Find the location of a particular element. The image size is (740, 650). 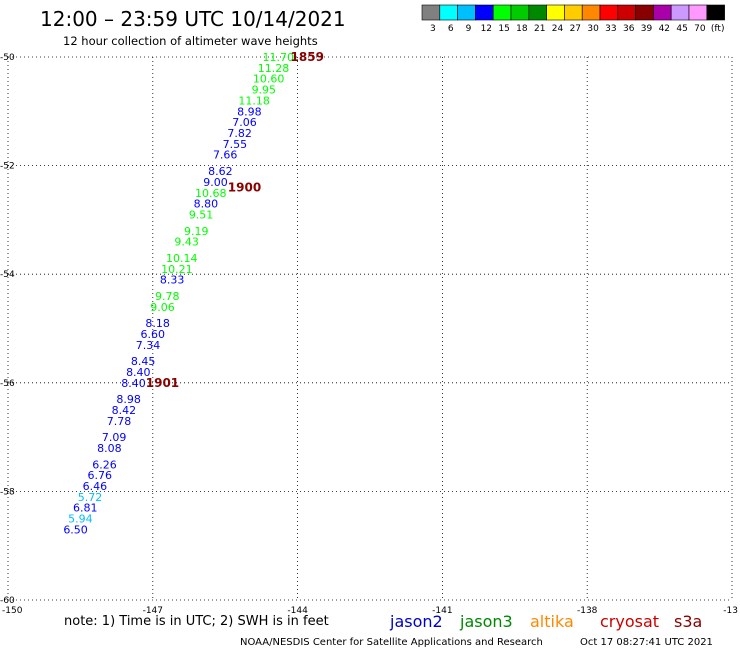

y-tick-label: -54 is located at coordinates (7, 275).